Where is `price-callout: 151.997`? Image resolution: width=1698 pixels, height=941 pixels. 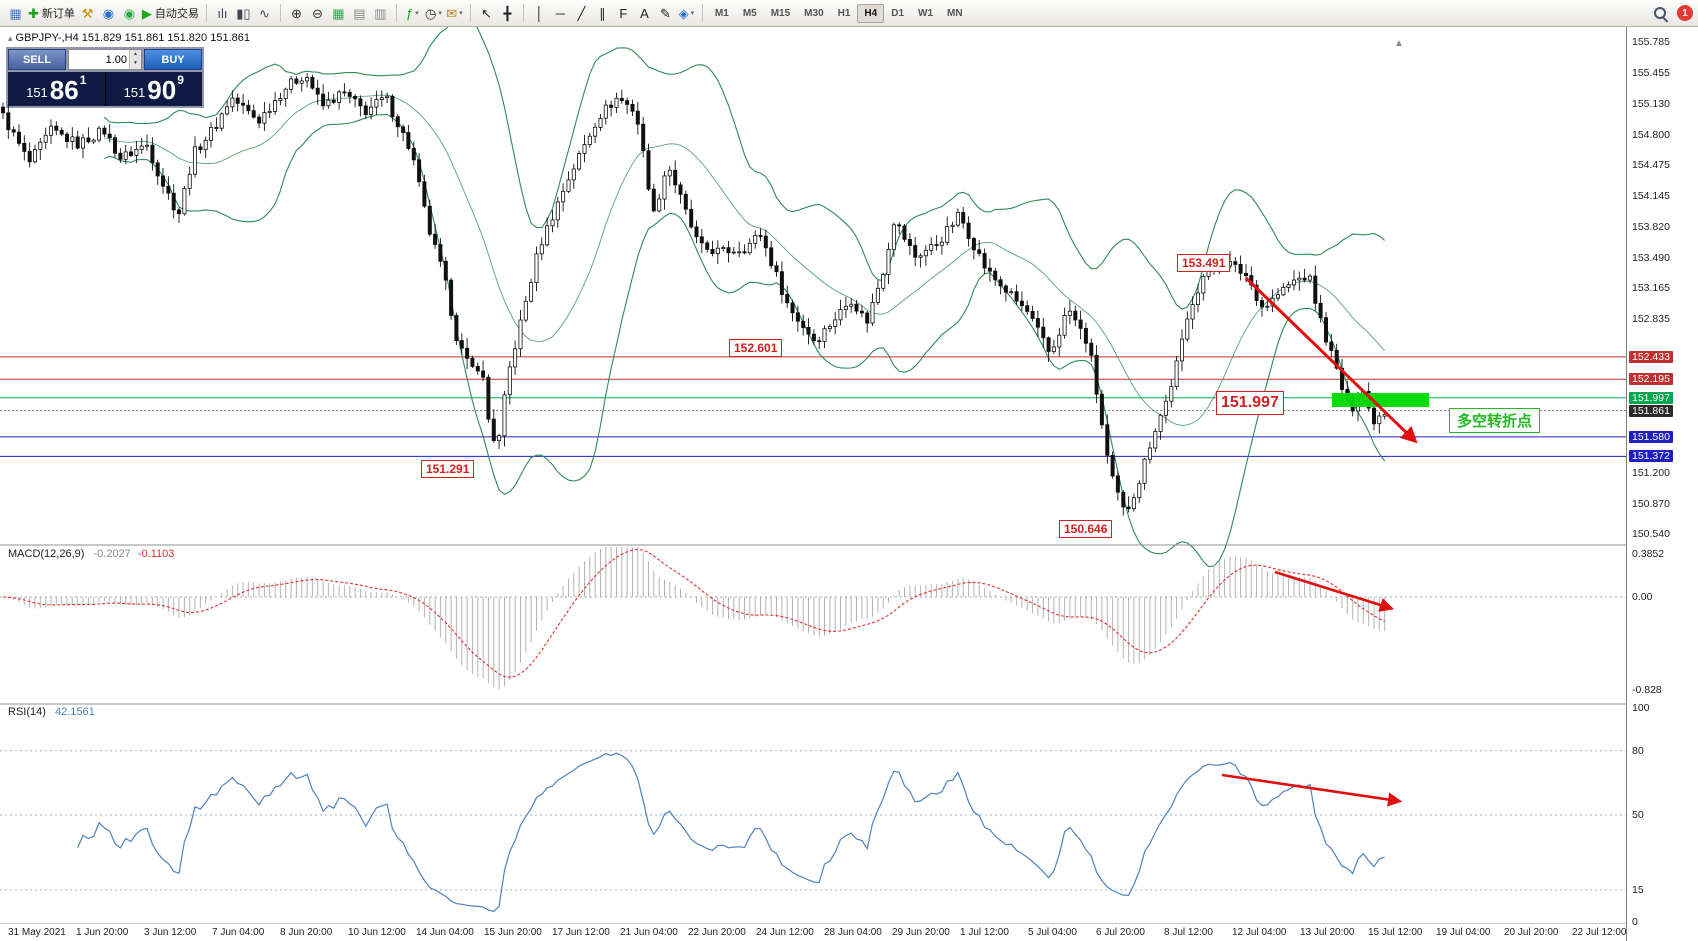 price-callout: 151.997 is located at coordinates (1250, 403).